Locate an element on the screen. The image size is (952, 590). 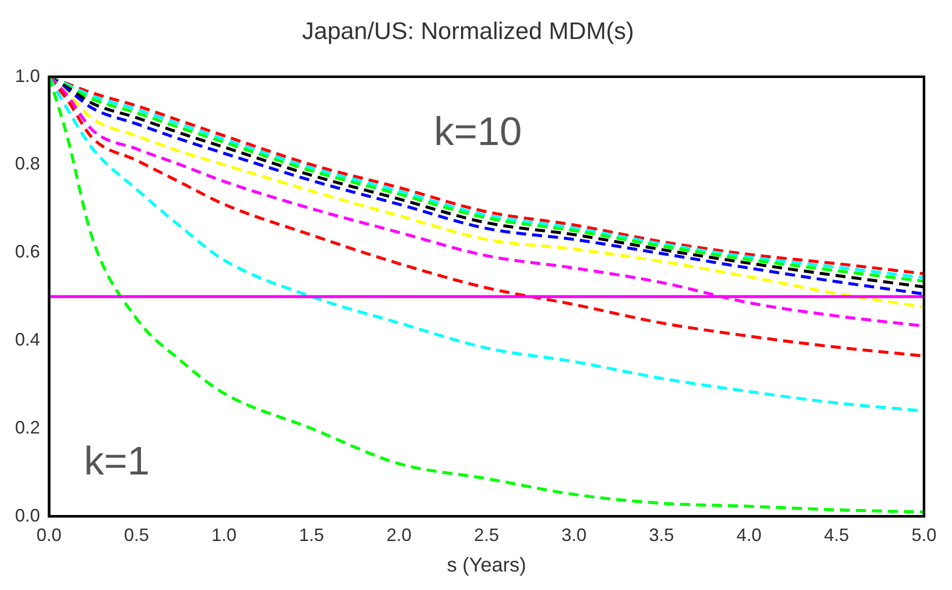
x-tick-label: 5.0 is located at coordinates (924, 535).